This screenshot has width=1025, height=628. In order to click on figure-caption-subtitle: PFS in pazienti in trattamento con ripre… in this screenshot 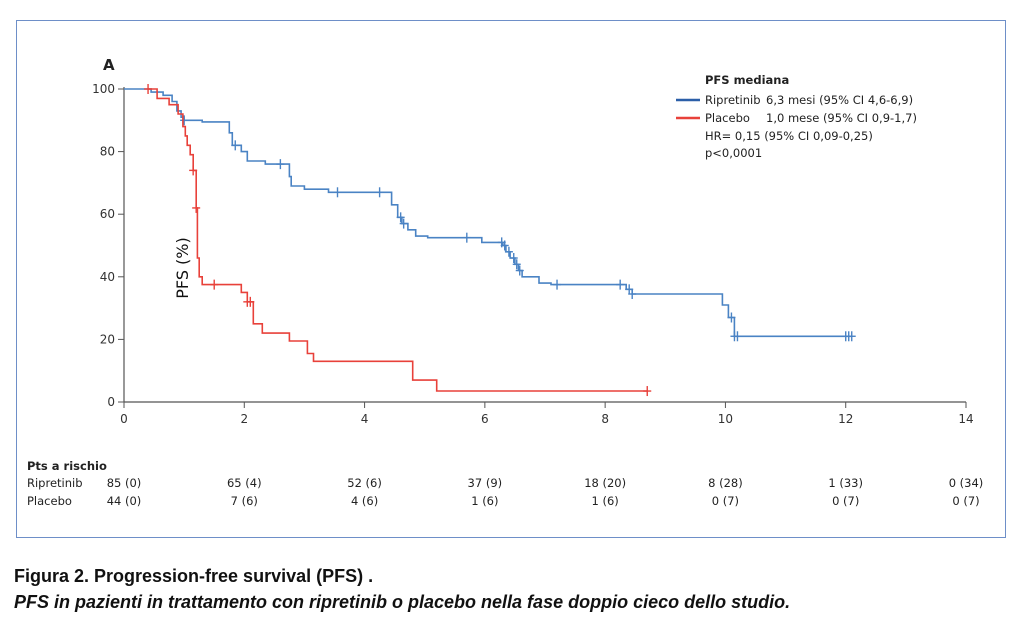, I will do `click(402, 602)`.